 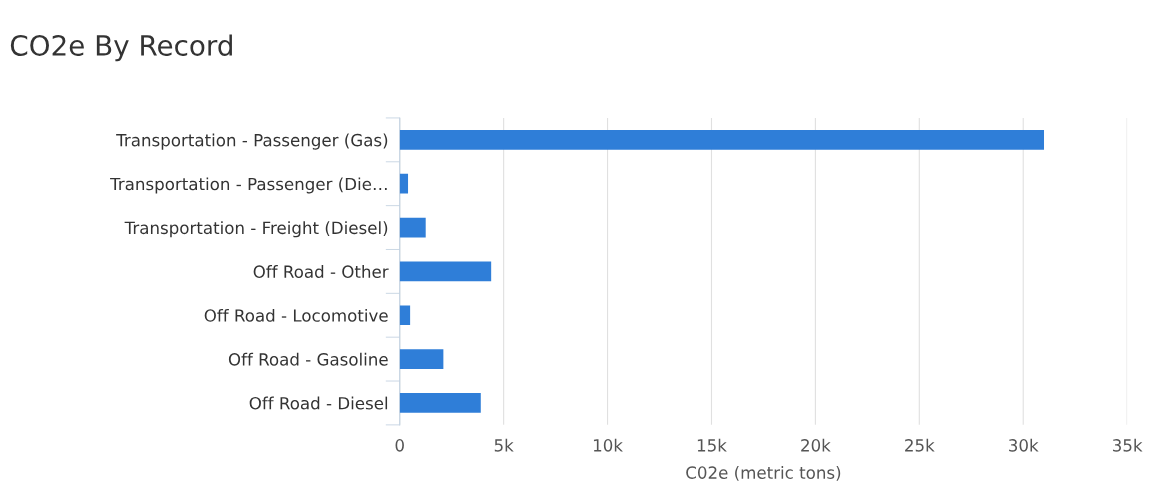 What do you see at coordinates (763, 473) in the screenshot?
I see `x-axis-title: C02e (metric tons)` at bounding box center [763, 473].